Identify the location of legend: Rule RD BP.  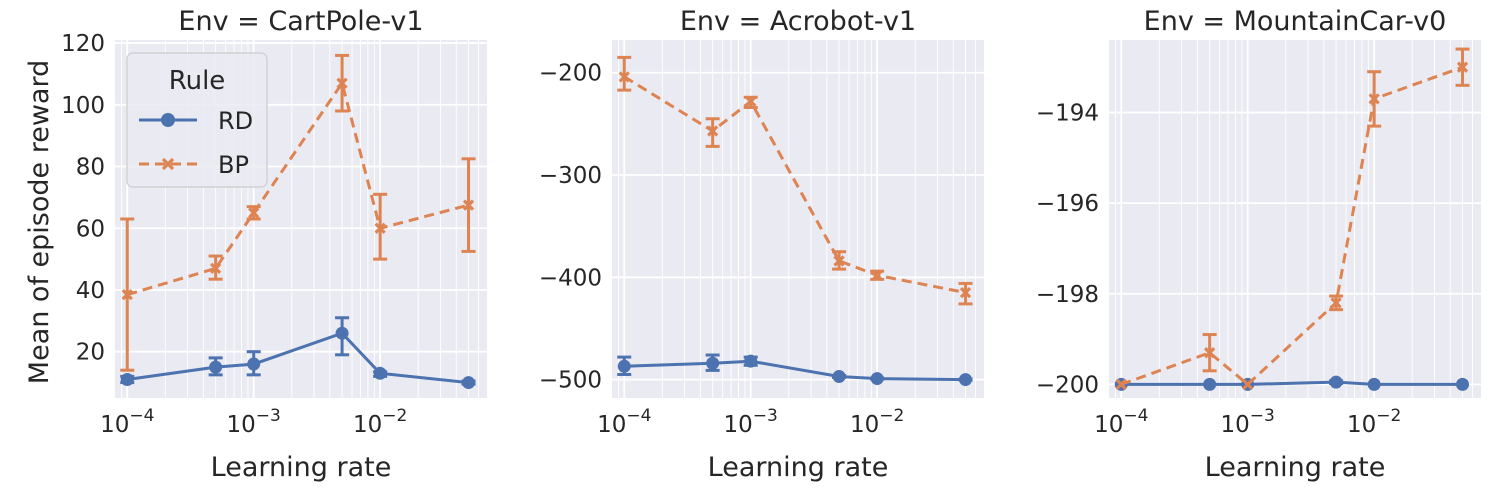
(197, 120).